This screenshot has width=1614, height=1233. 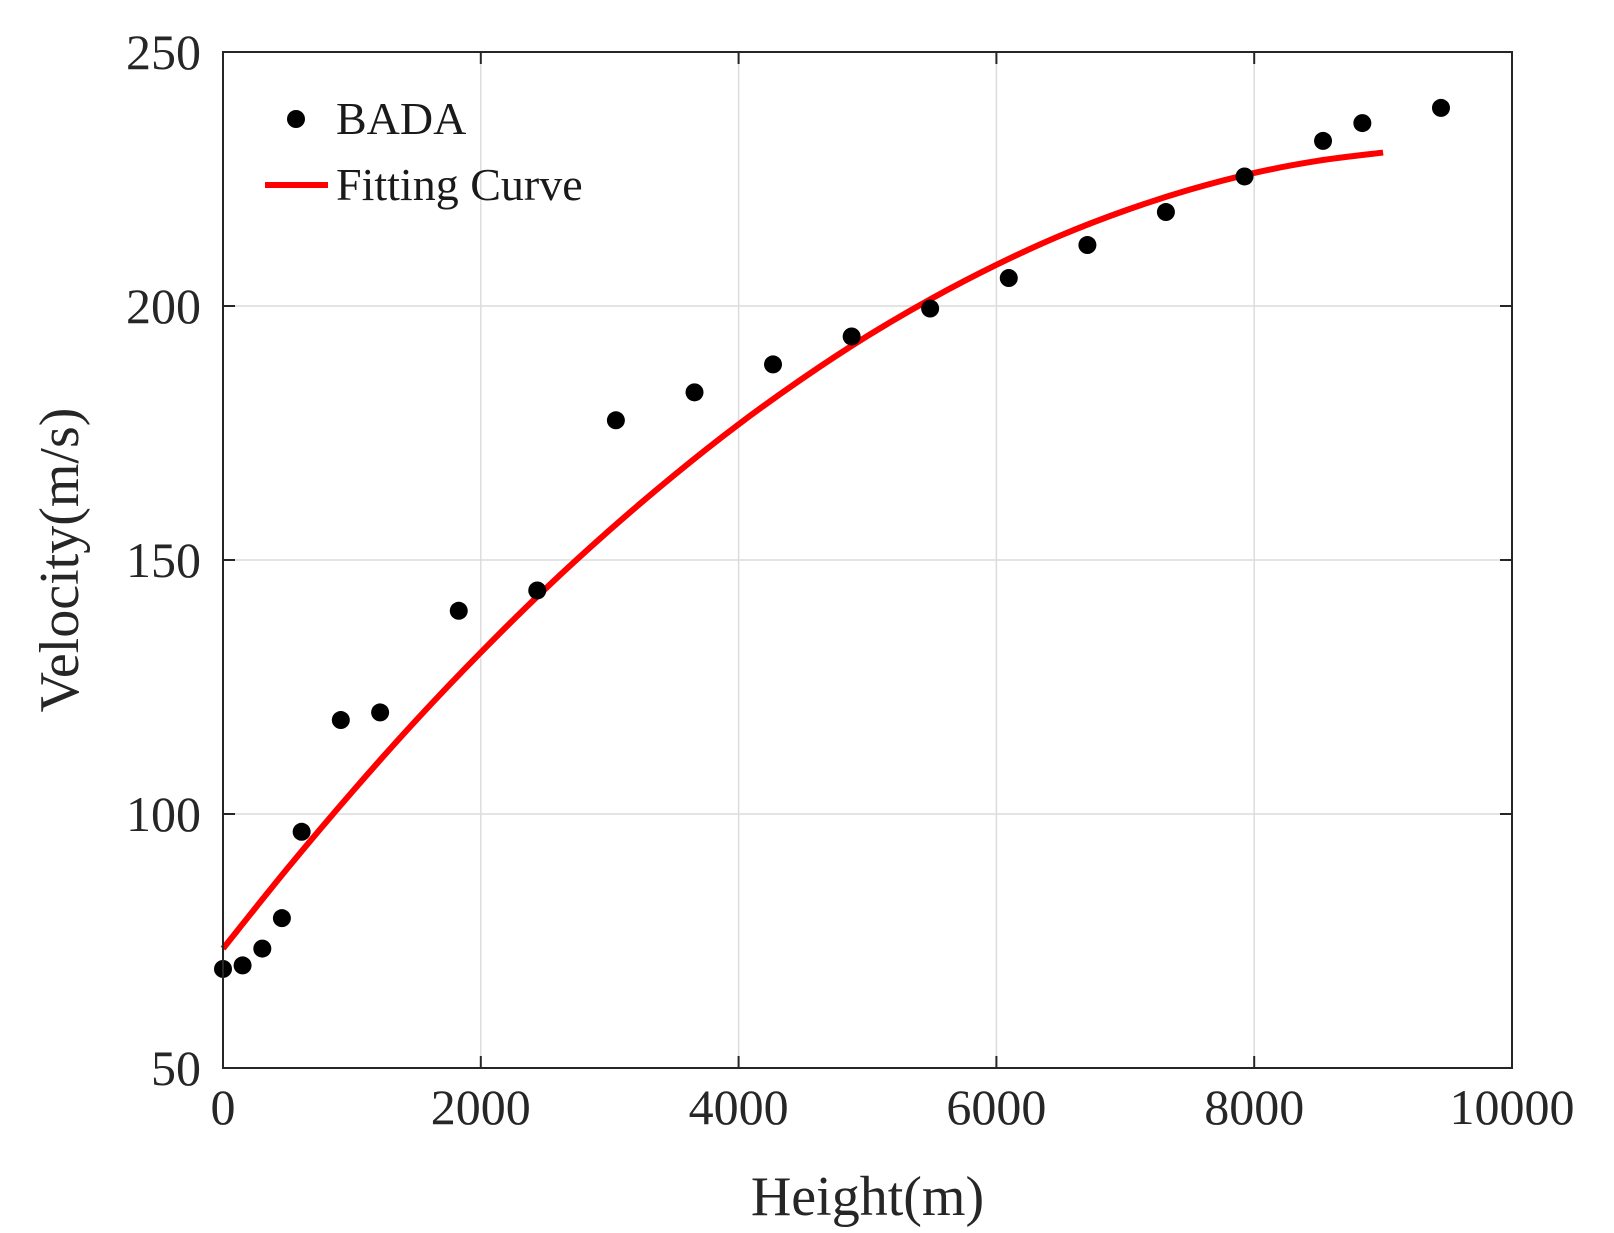 I want to click on y-axis-label: Velocity(m/s), so click(x=60, y=560).